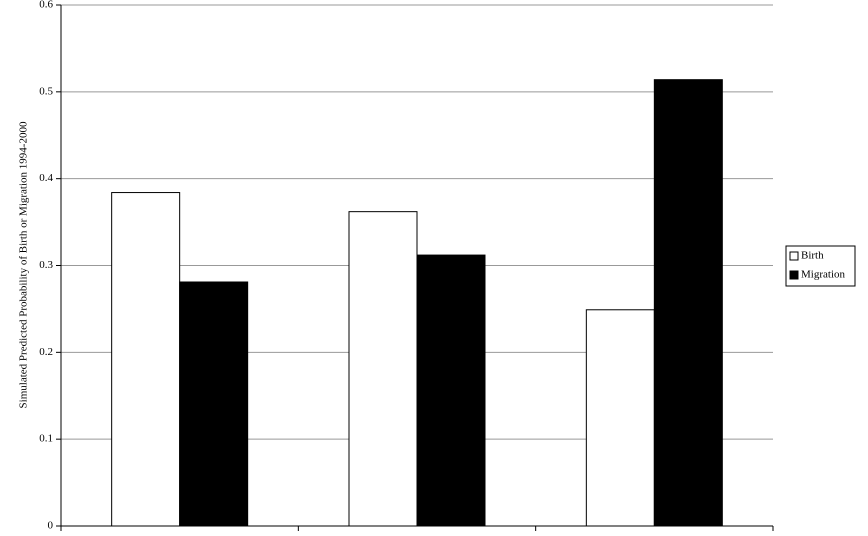 The width and height of the screenshot is (868, 536). What do you see at coordinates (46, 5) in the screenshot?
I see `y-tick-label: 0.6` at bounding box center [46, 5].